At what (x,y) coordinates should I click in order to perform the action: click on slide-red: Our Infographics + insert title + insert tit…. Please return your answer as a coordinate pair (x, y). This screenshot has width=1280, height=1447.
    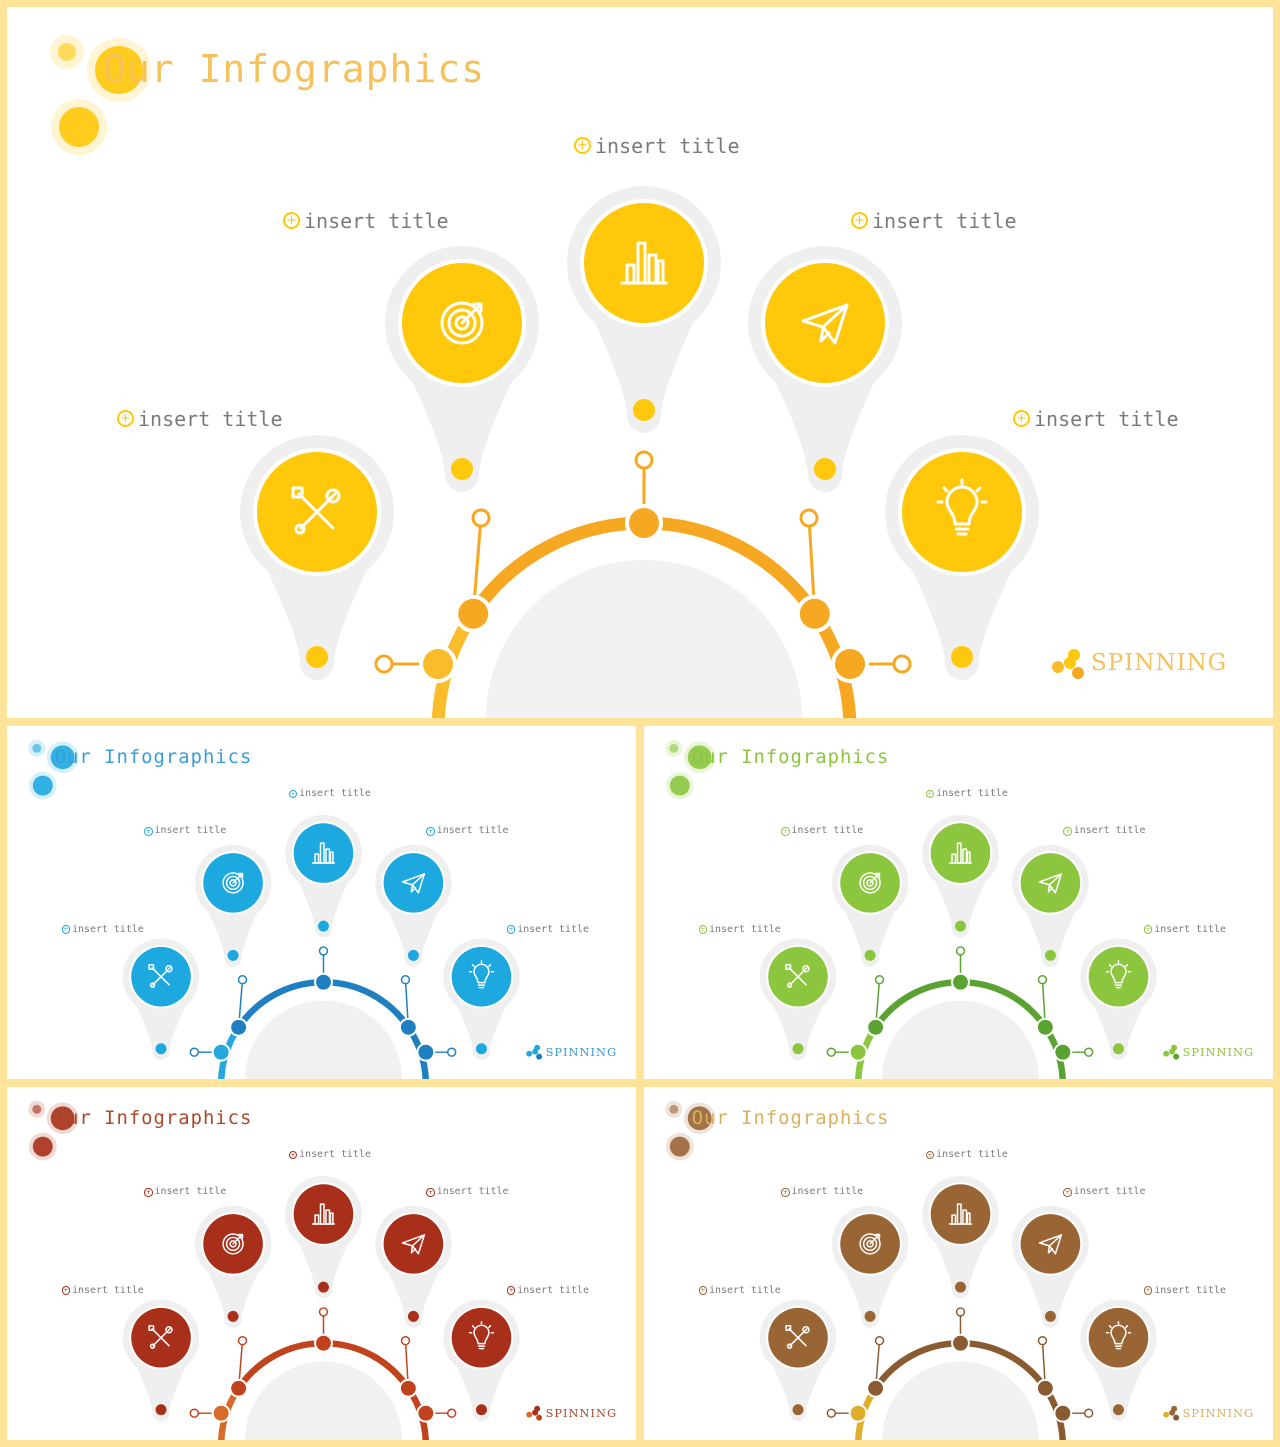
    Looking at the image, I should click on (321, 1263).